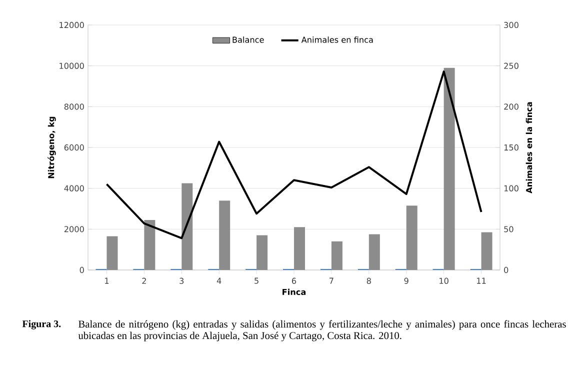 This screenshot has width=574, height=377. What do you see at coordinates (294, 281) in the screenshot?
I see `x-tick-label: 6` at bounding box center [294, 281].